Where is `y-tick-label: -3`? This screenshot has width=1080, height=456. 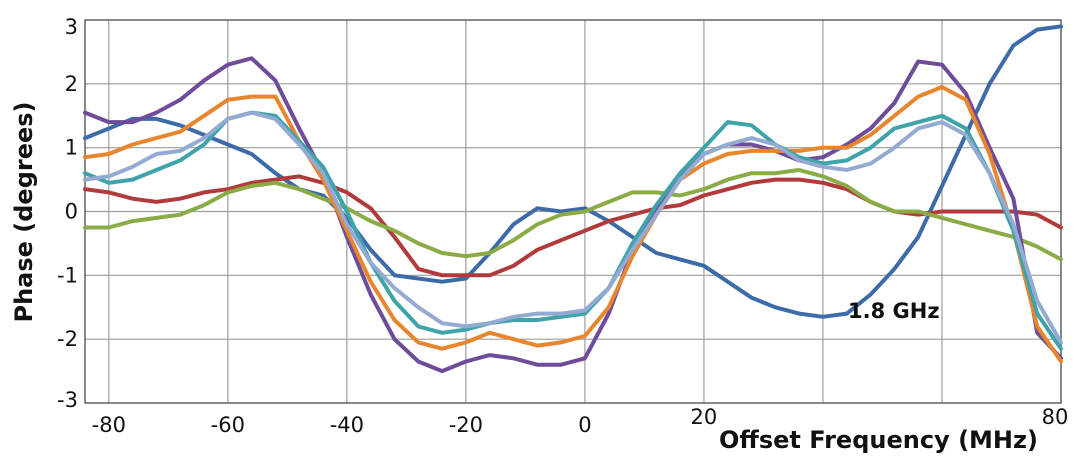 y-tick-label: -3 is located at coordinates (67, 400).